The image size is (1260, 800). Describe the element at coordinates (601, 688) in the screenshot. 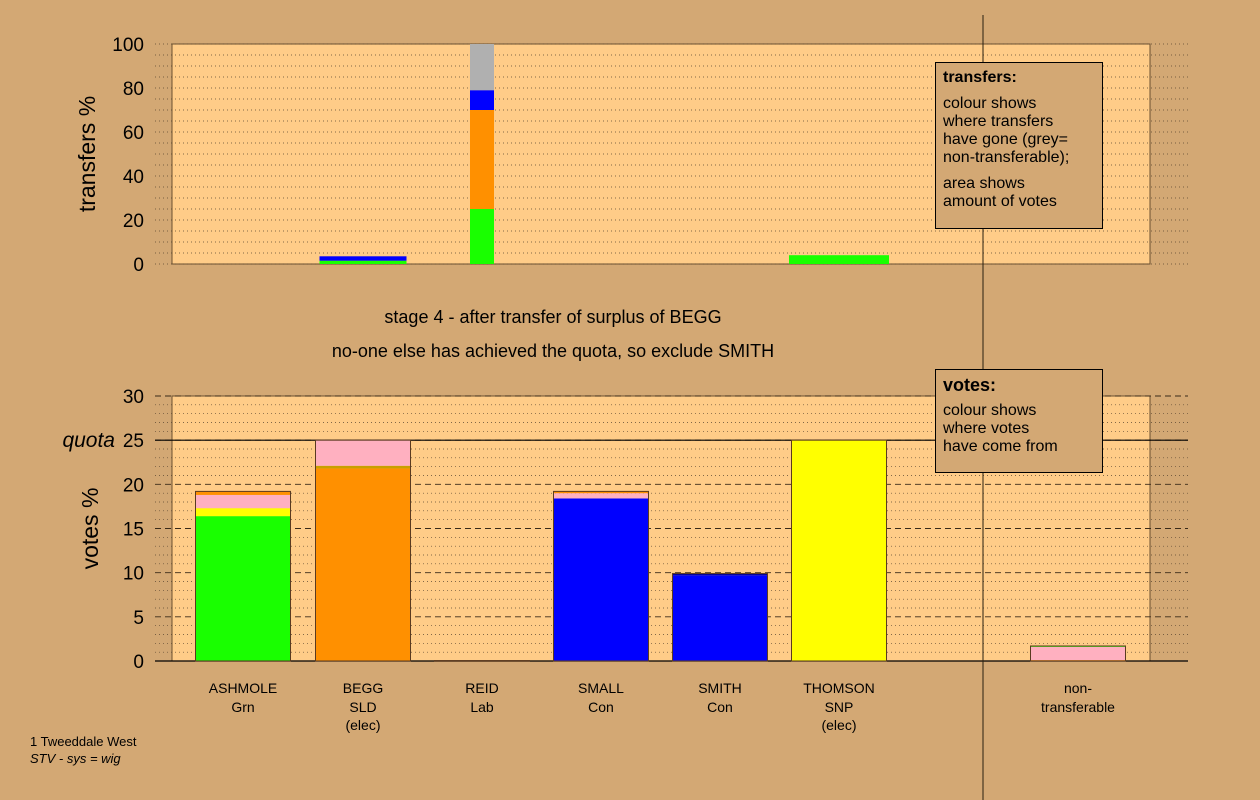

I see `category-name-label: SMALL` at that location.